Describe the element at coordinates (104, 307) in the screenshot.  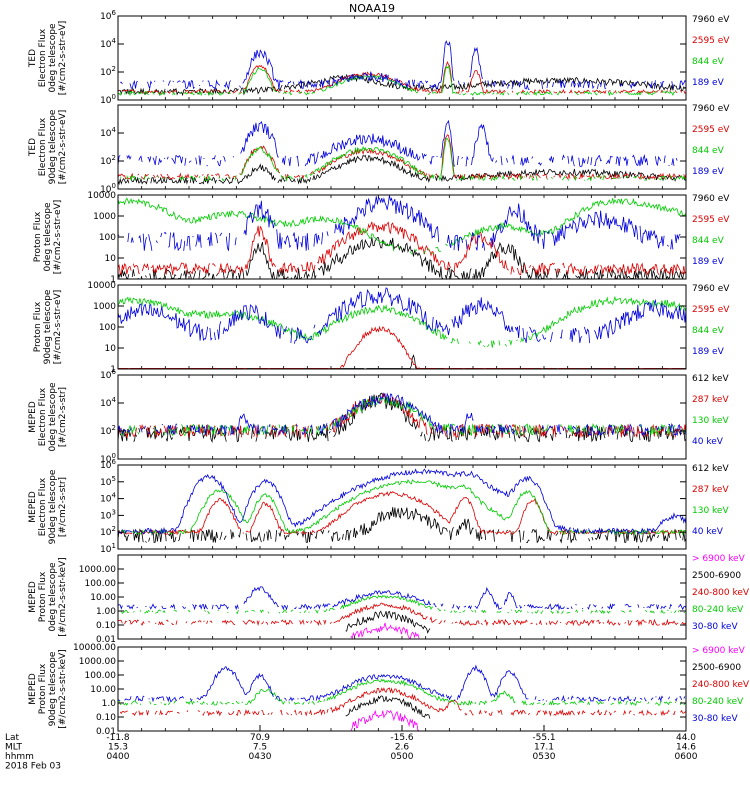
I see `y-tick-label-4-2: 1000` at that location.